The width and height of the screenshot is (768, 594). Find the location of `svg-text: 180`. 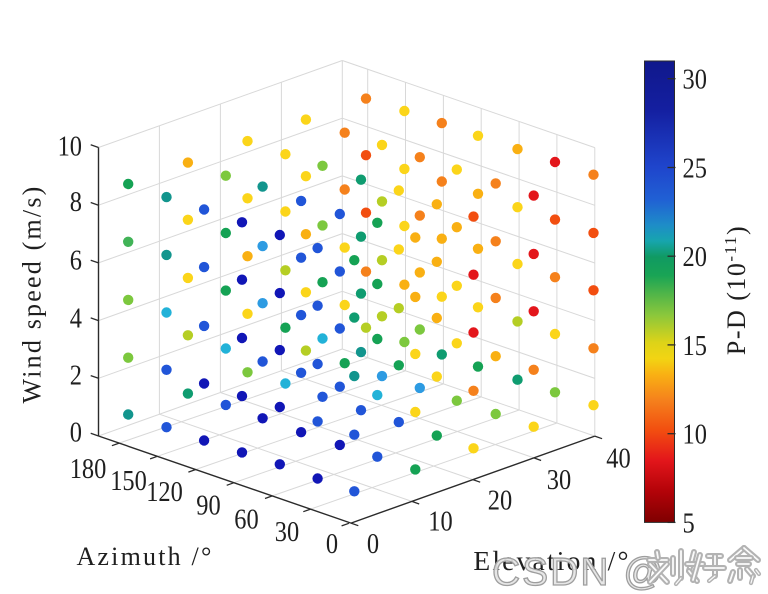

svg-text: 180 is located at coordinates (88, 469).